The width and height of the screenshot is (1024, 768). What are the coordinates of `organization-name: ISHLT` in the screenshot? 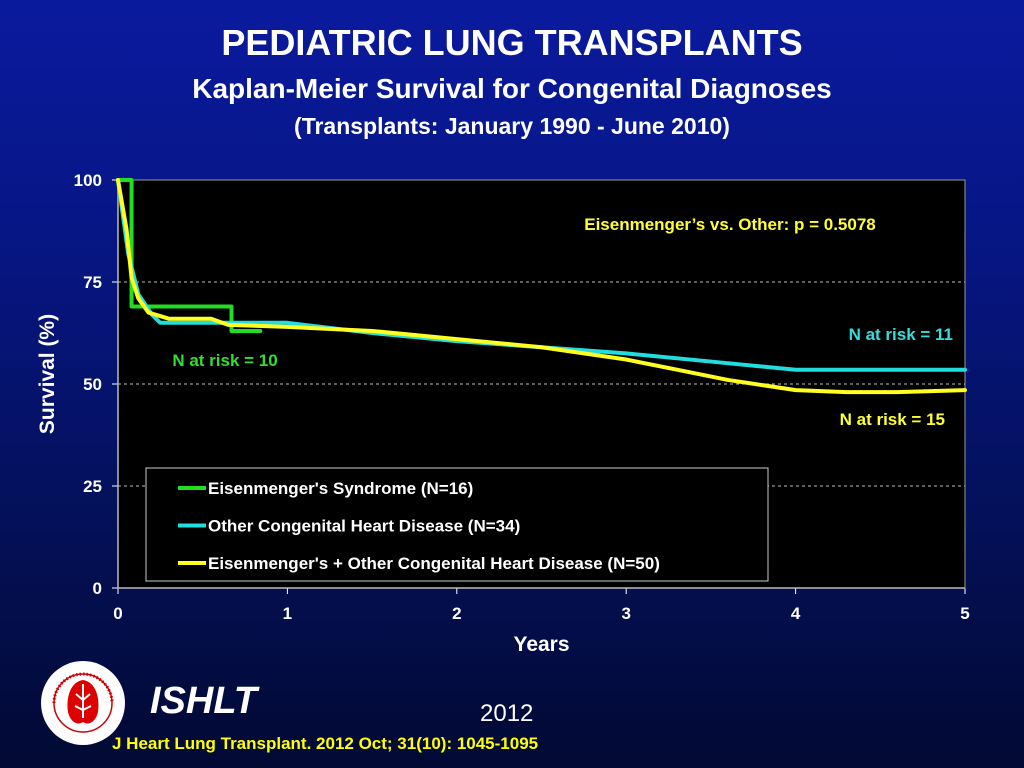 It's located at (203, 701).